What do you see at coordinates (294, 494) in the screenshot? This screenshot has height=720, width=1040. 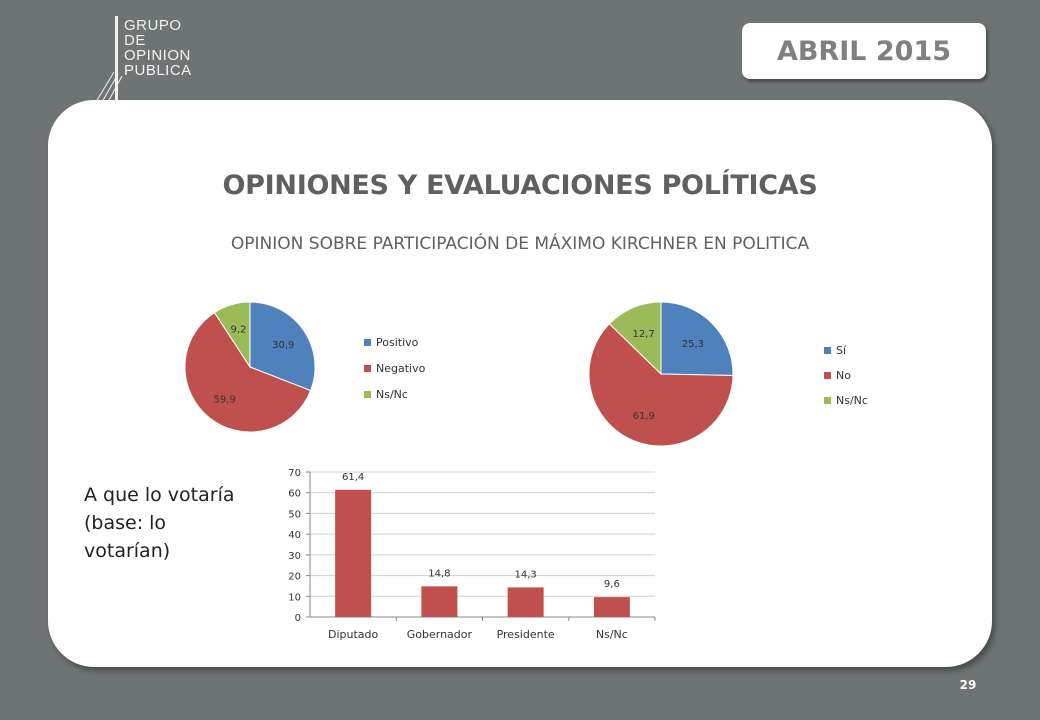 I see `y-tick-label: 60` at bounding box center [294, 494].